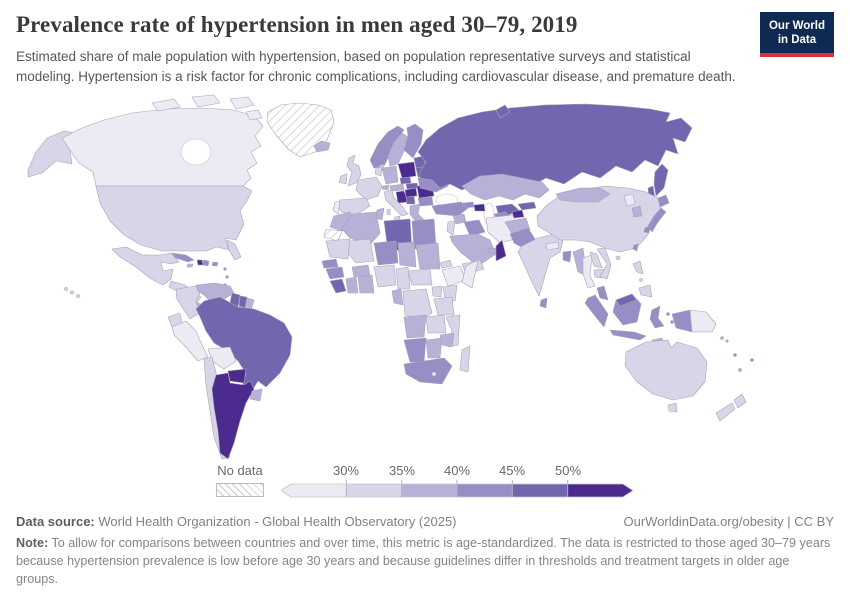 Image resolution: width=850 pixels, height=600 pixels. I want to click on country-france, so click(369, 188).